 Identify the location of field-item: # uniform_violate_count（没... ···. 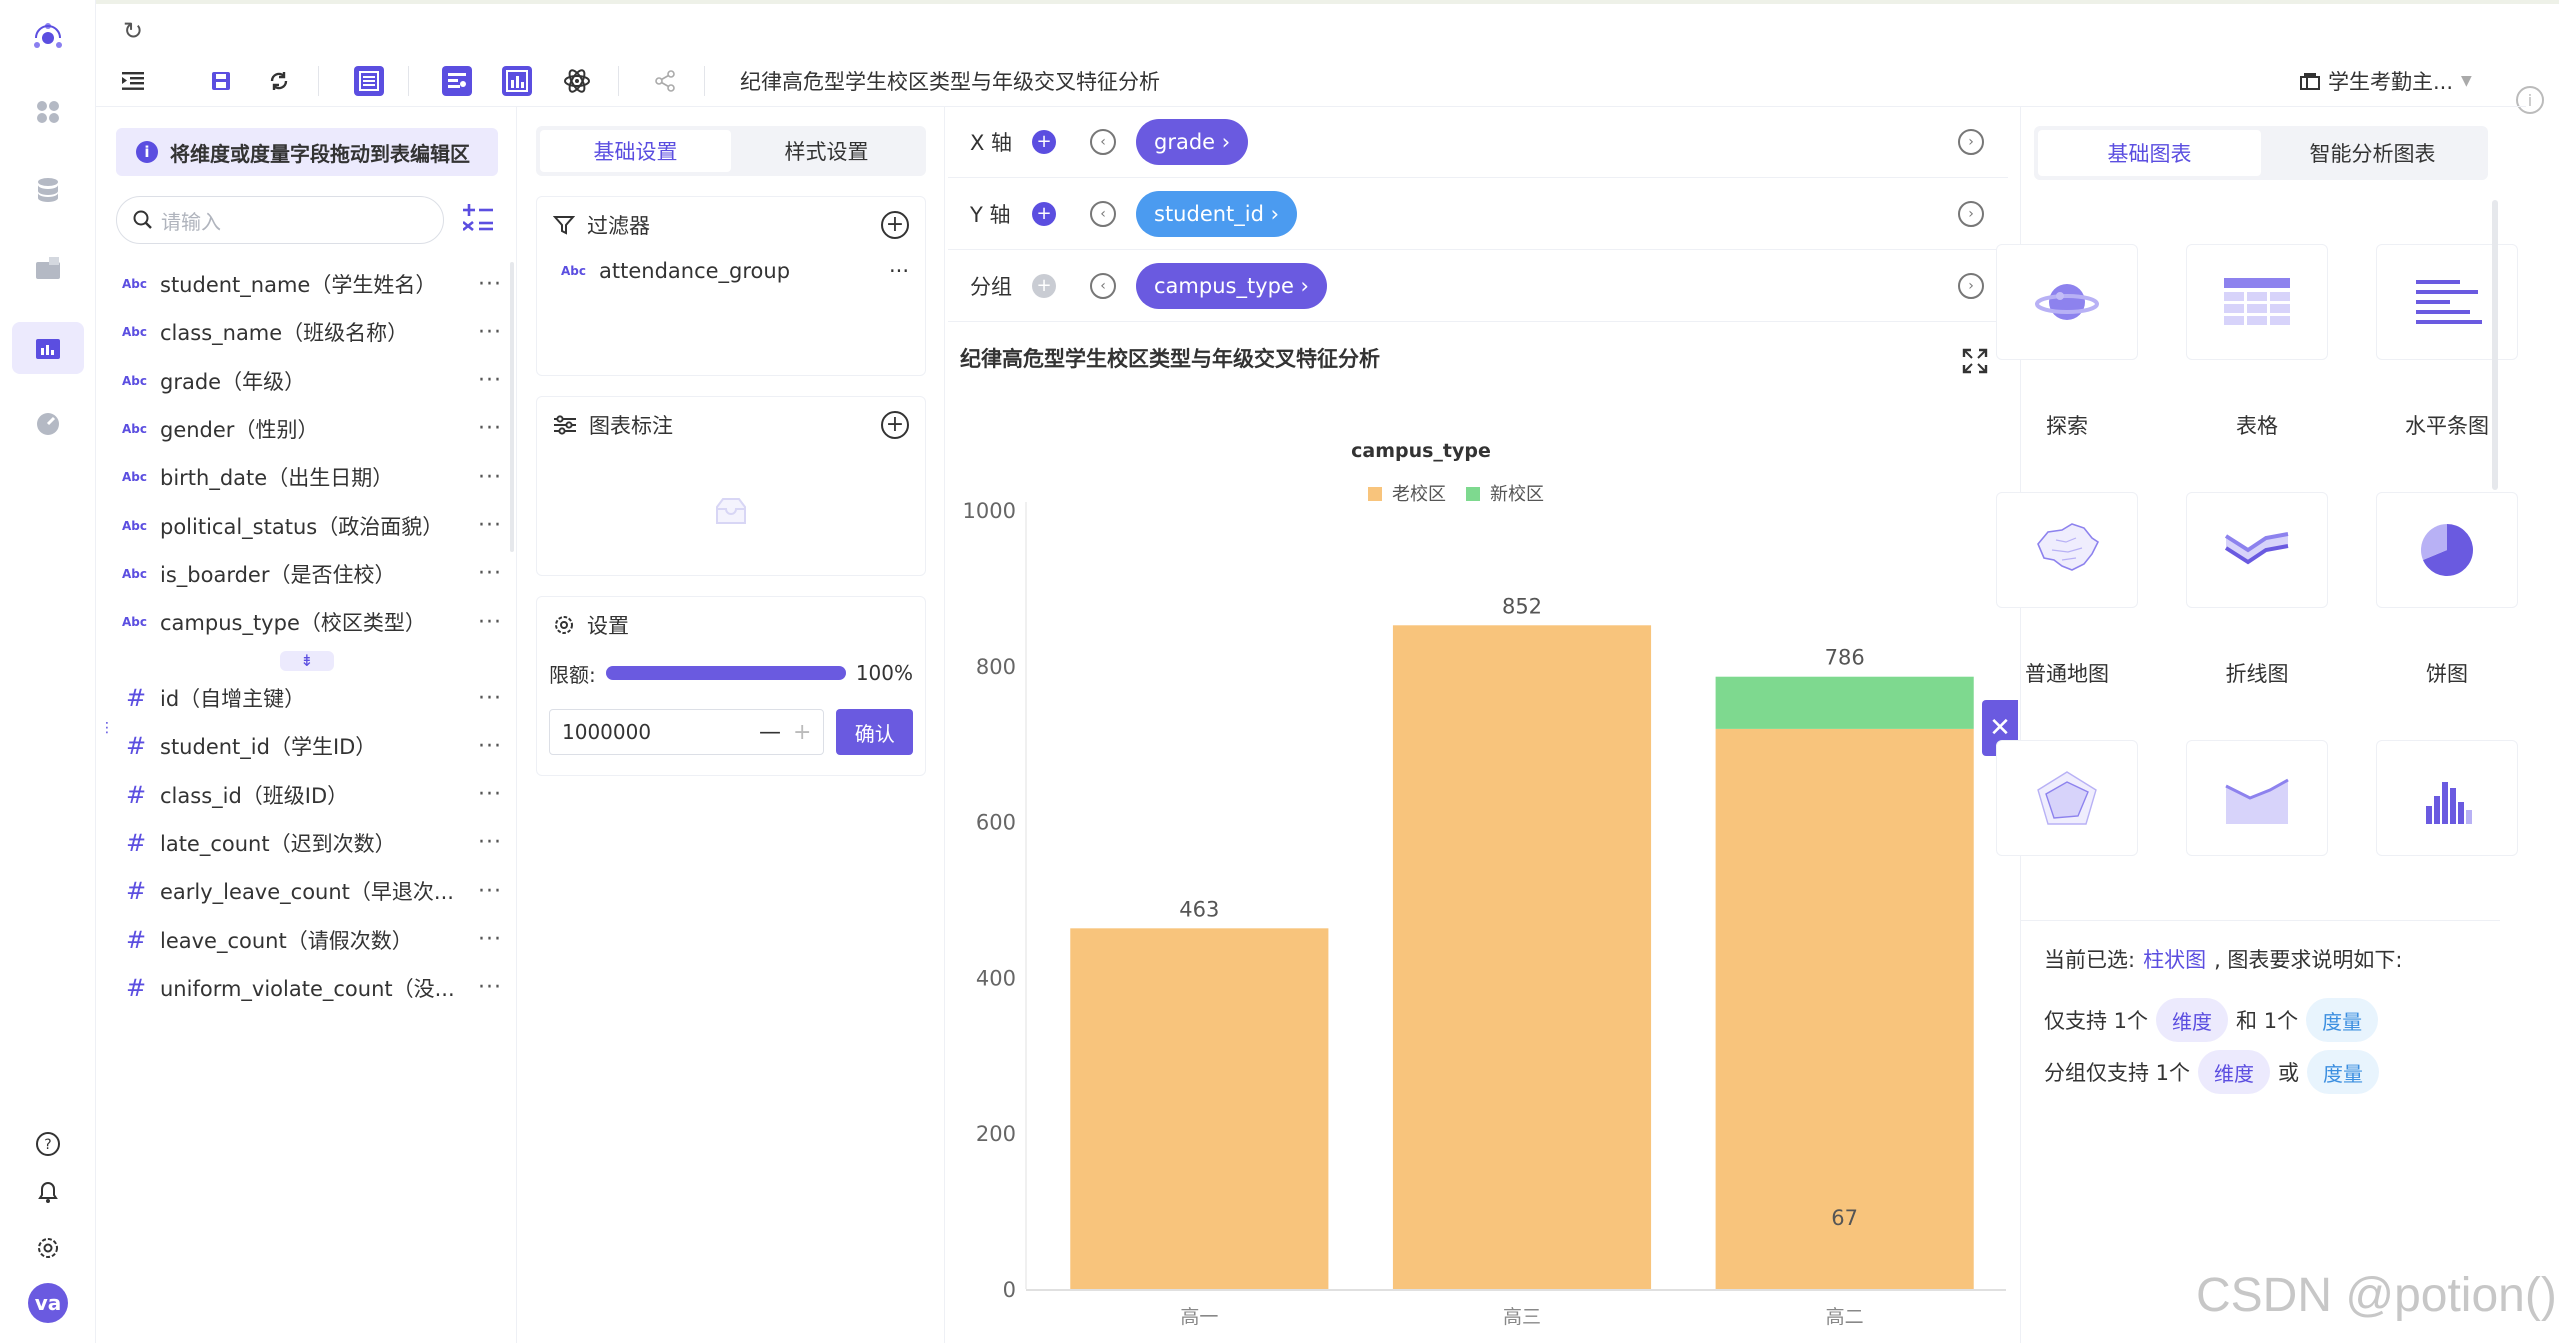
(312, 988).